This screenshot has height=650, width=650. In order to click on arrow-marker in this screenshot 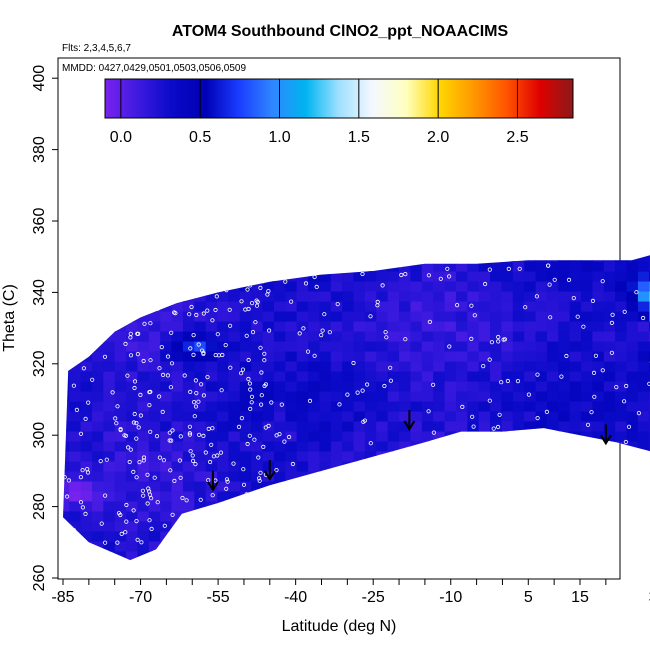, I will do `click(269, 470)`.